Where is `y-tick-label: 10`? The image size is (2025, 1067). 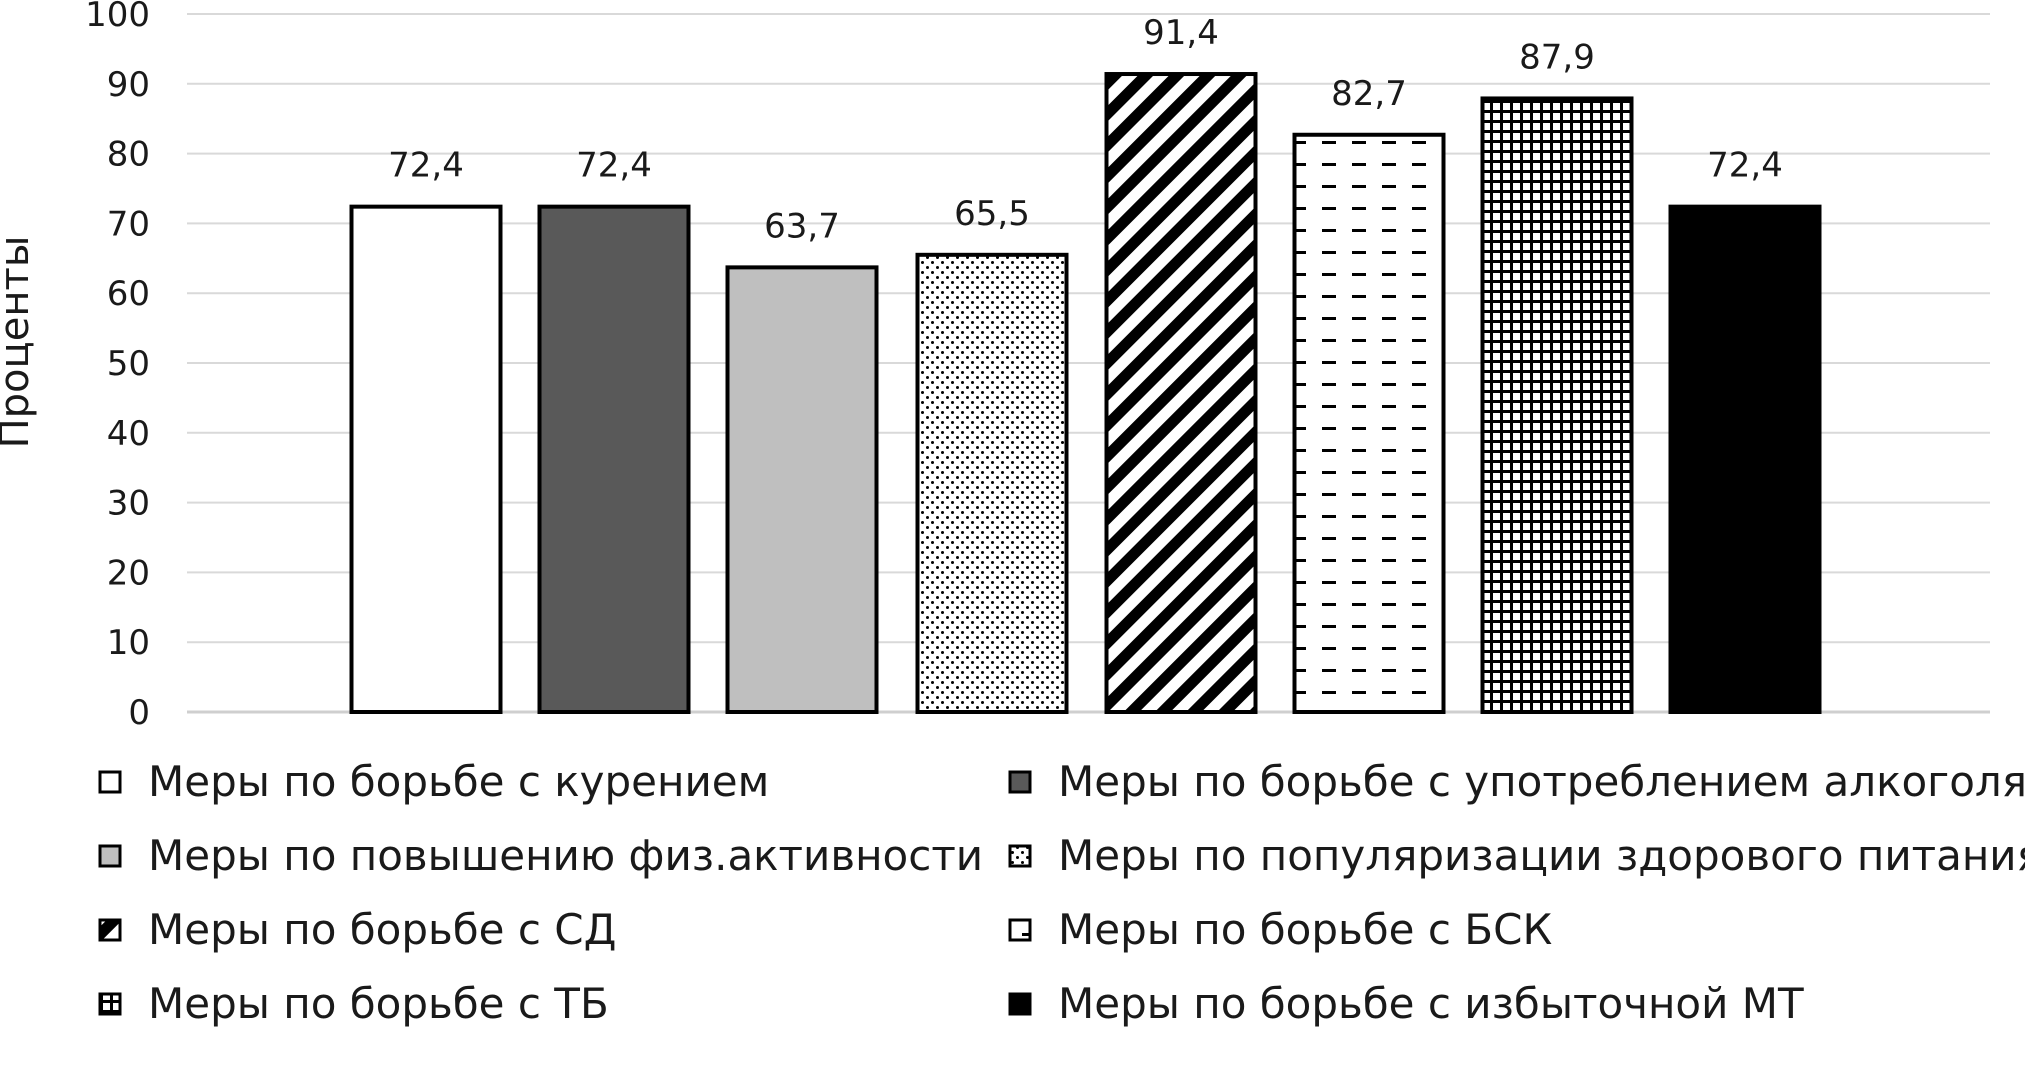 y-tick-label: 10 is located at coordinates (128, 643).